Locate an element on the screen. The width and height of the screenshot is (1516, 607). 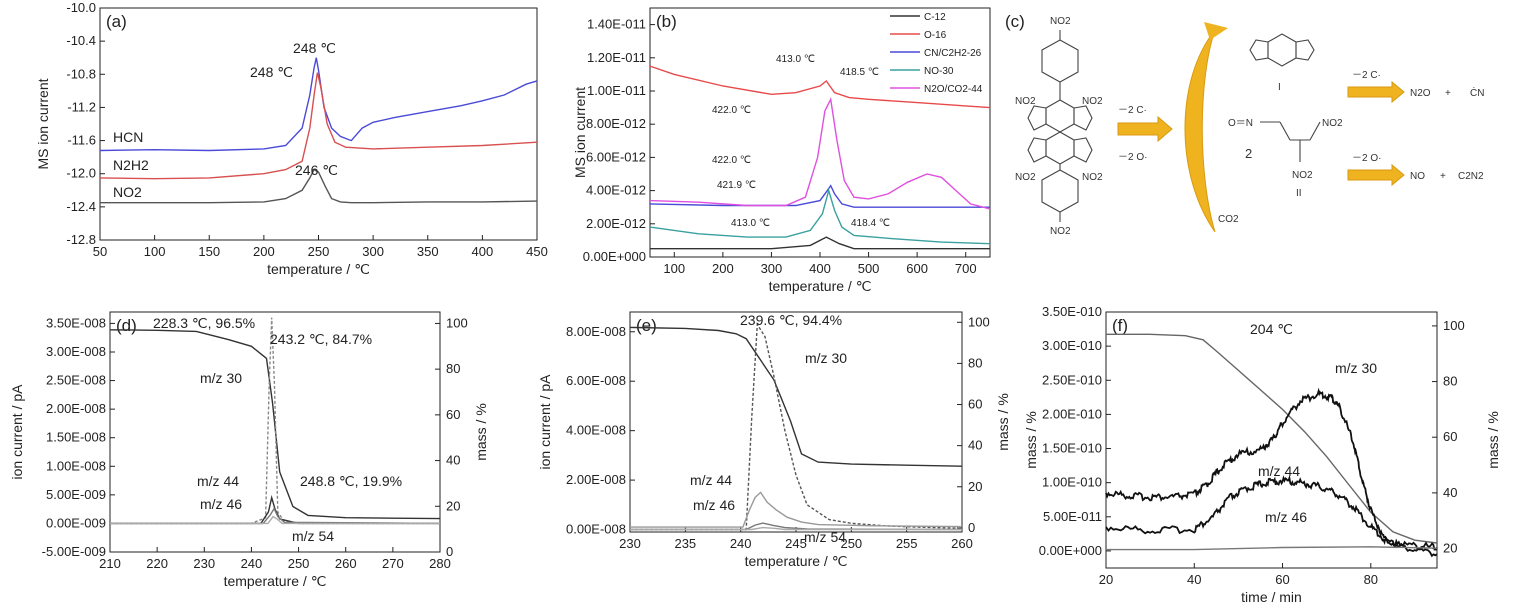
x-tick-label: 300 is located at coordinates (772, 268).